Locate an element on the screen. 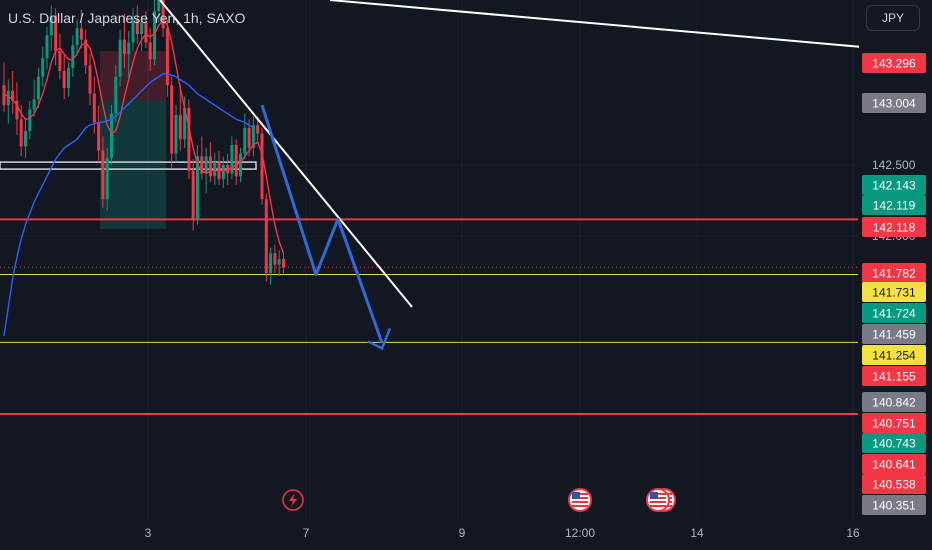 The height and width of the screenshot is (550, 932). lightning-icon-bolt is located at coordinates (293, 500).